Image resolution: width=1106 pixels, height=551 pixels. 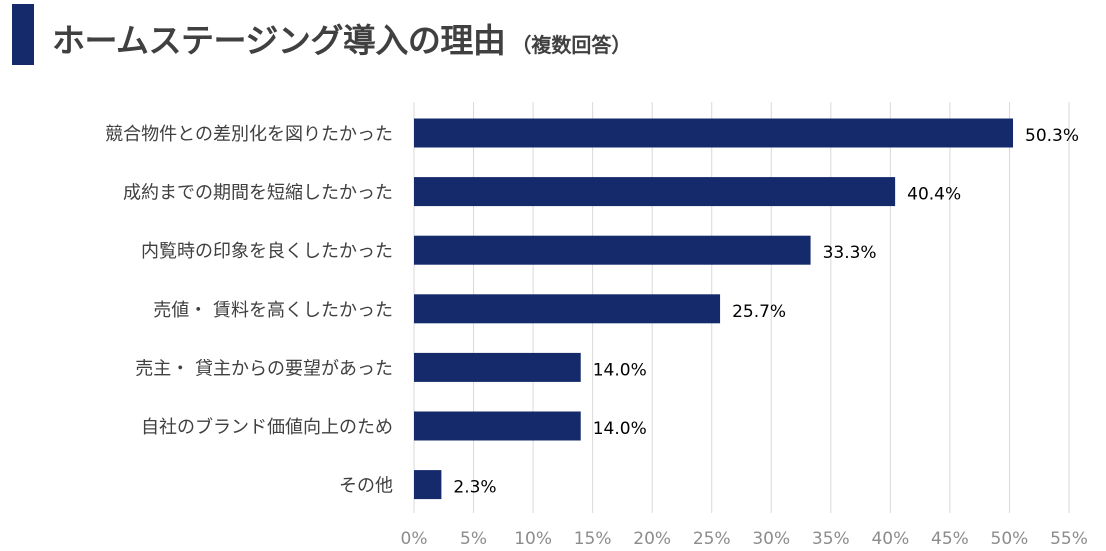 What do you see at coordinates (1052, 136) in the screenshot?
I see `data-label: 50.3%` at bounding box center [1052, 136].